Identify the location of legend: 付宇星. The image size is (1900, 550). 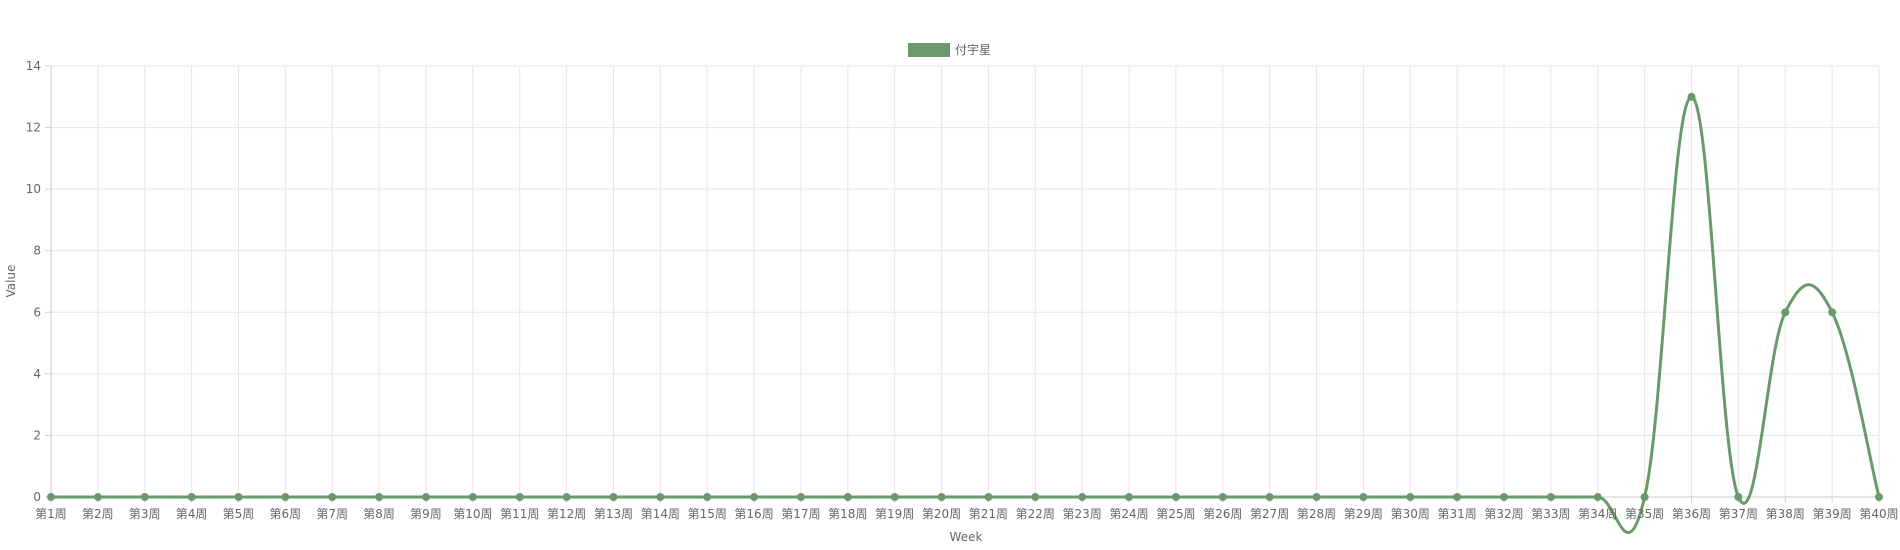
(949, 50).